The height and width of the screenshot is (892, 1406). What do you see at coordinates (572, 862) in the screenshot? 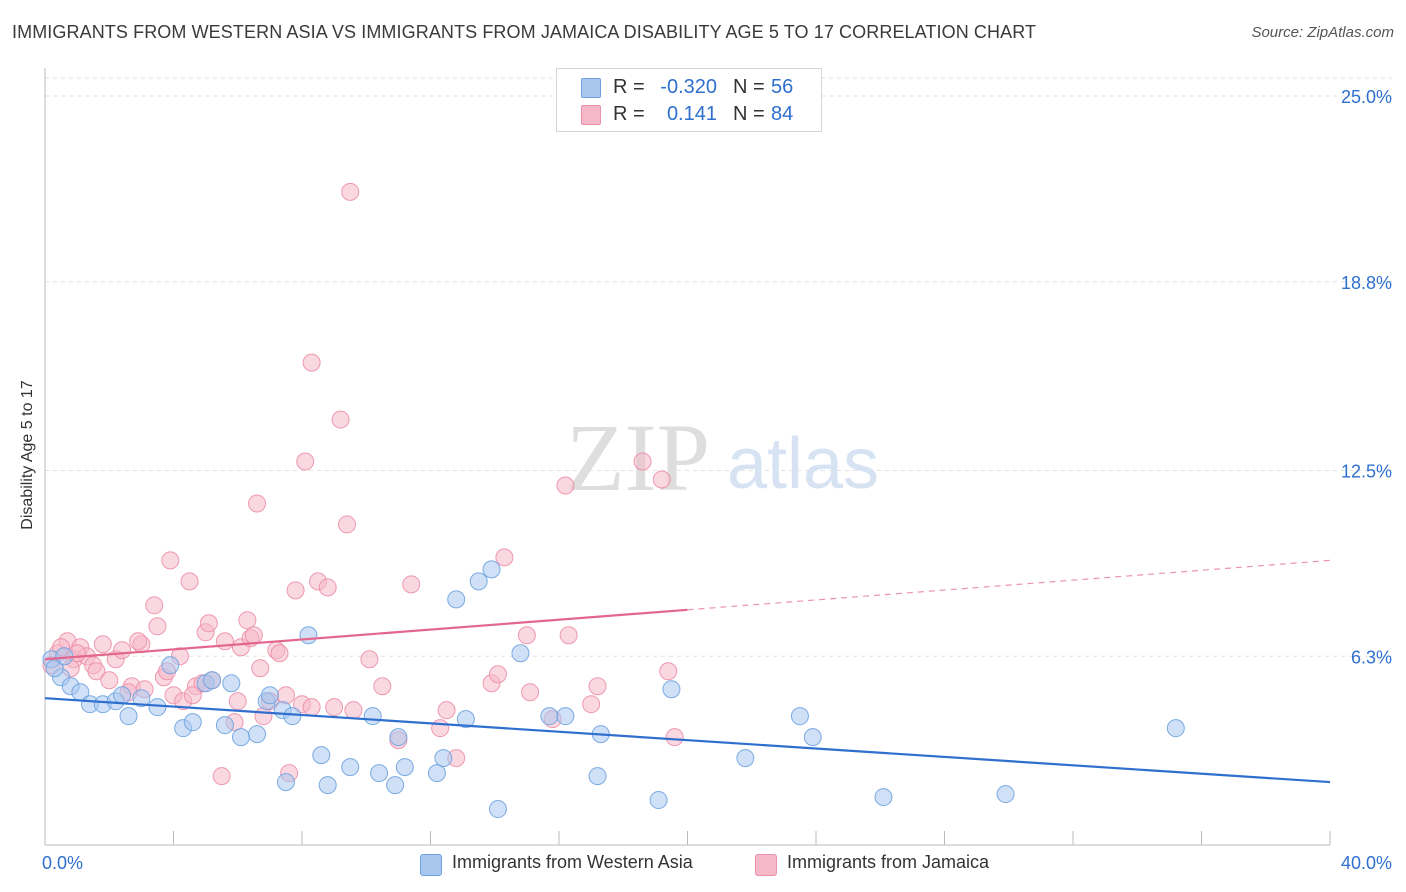
I see `legend-label-western-asia: Immigrants from Western Asia` at bounding box center [572, 862].